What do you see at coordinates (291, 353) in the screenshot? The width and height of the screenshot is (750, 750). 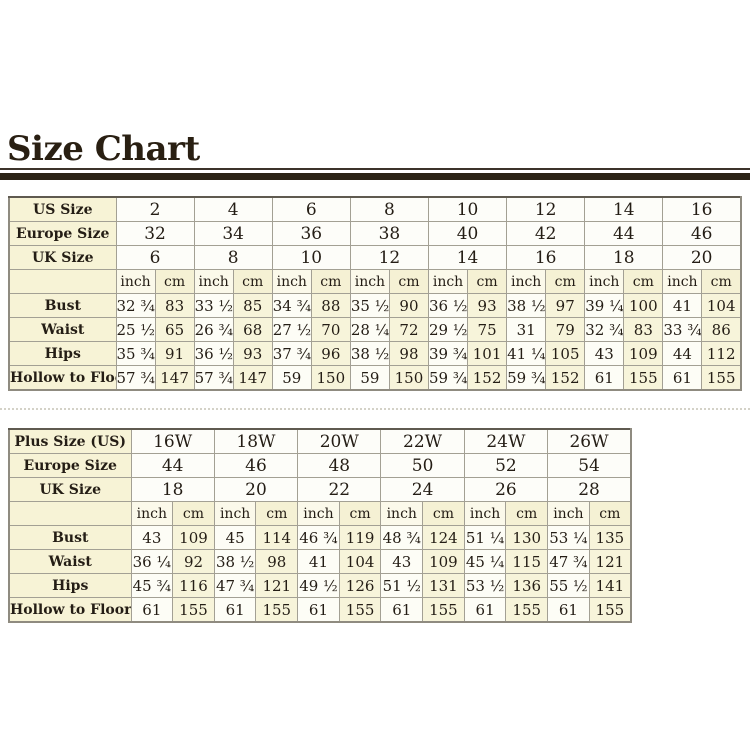 I see `measurement-inch-cell: 37 ¾` at bounding box center [291, 353].